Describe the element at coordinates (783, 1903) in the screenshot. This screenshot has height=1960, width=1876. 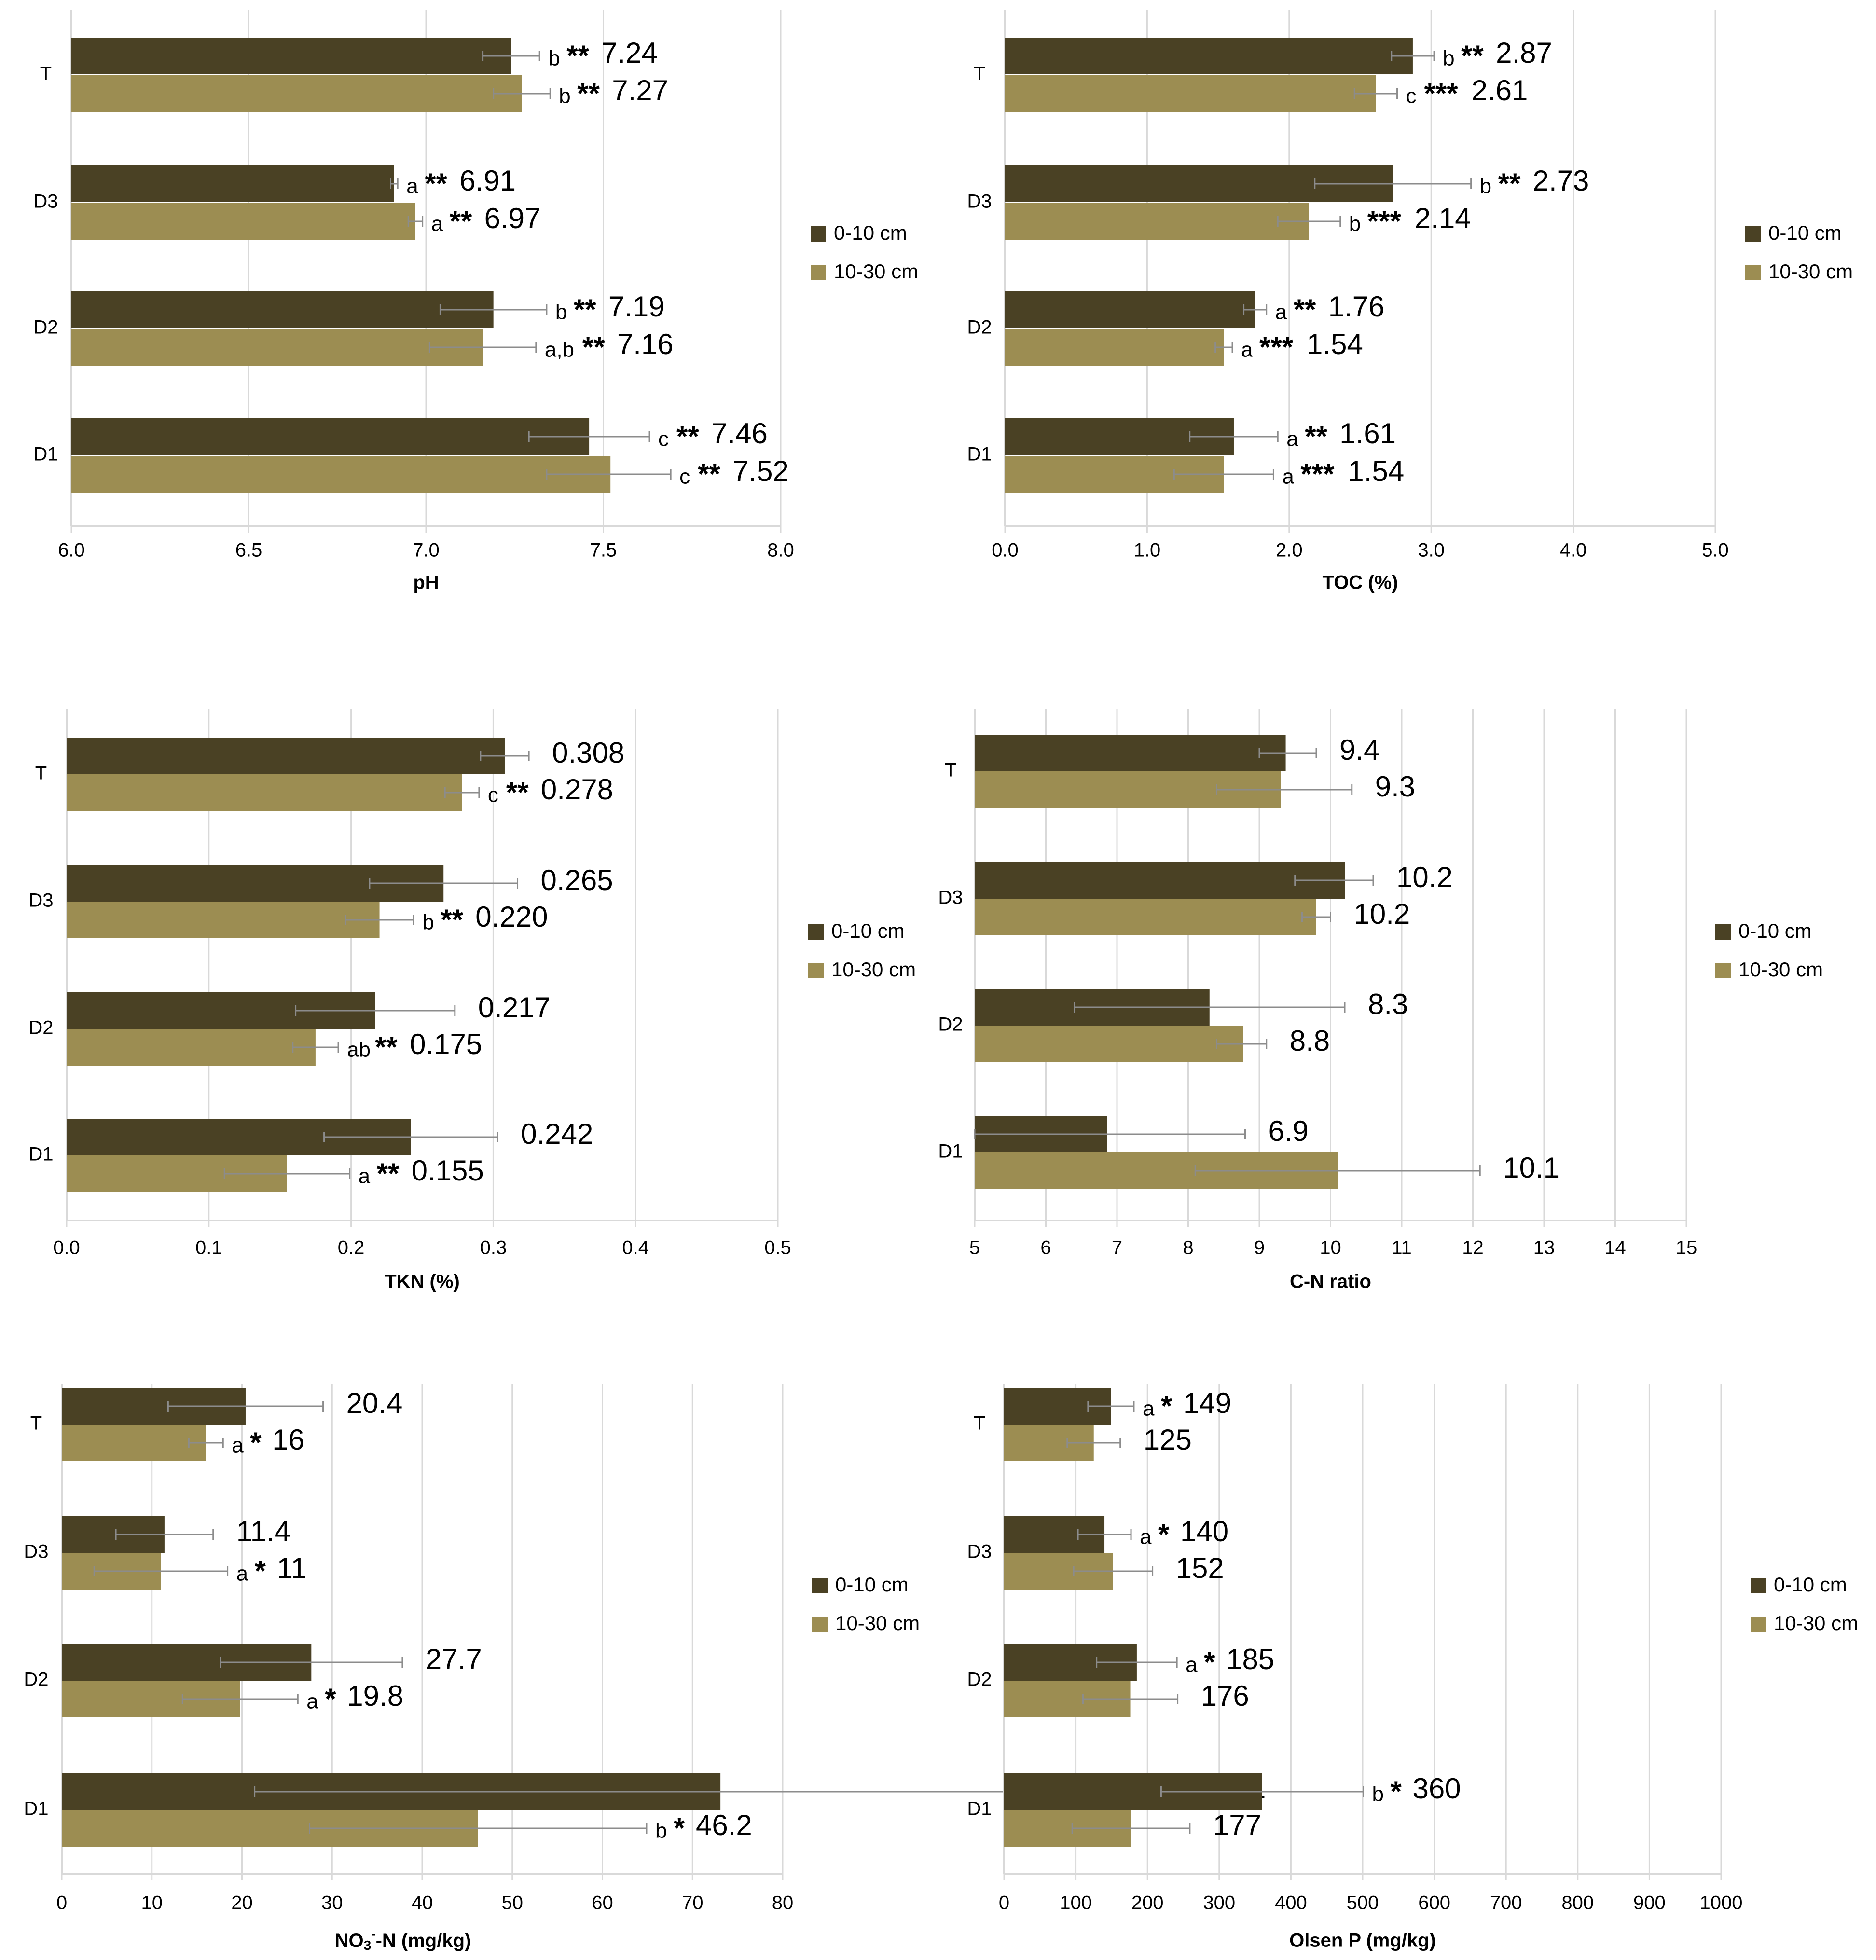
I see `x-tick-label: 80` at that location.